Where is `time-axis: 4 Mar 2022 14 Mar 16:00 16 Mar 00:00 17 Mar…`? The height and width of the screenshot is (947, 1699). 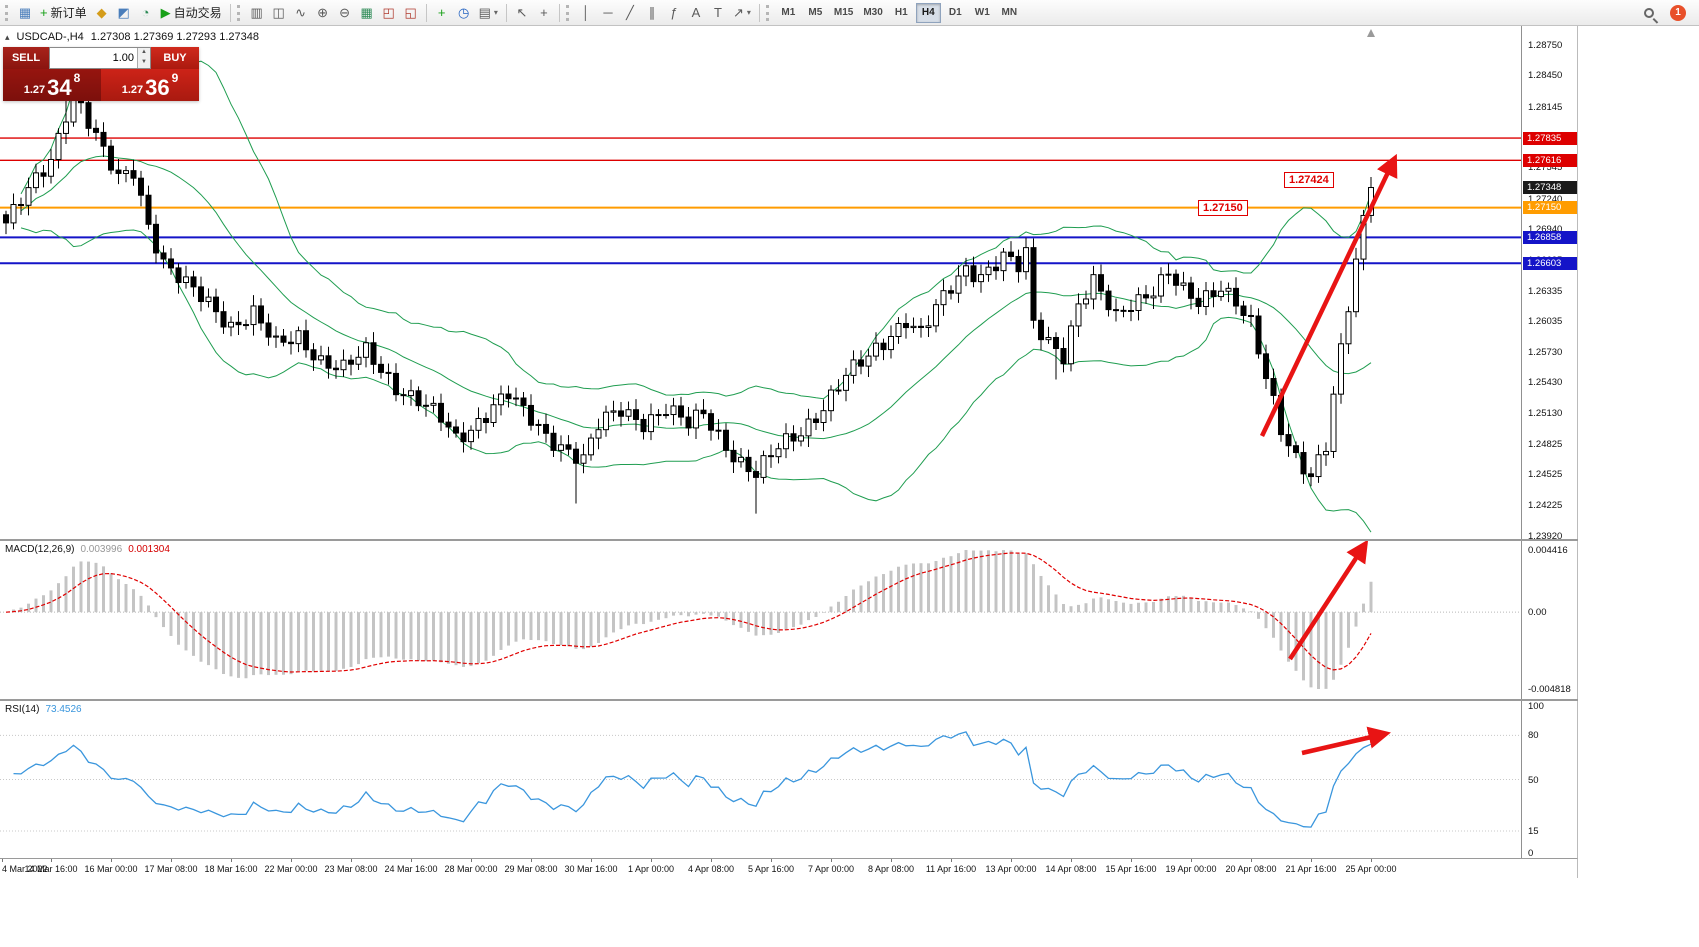 time-axis: 4 Mar 2022 14 Mar 16:00 16 Mar 00:00 17 Mar… is located at coordinates (789, 868).